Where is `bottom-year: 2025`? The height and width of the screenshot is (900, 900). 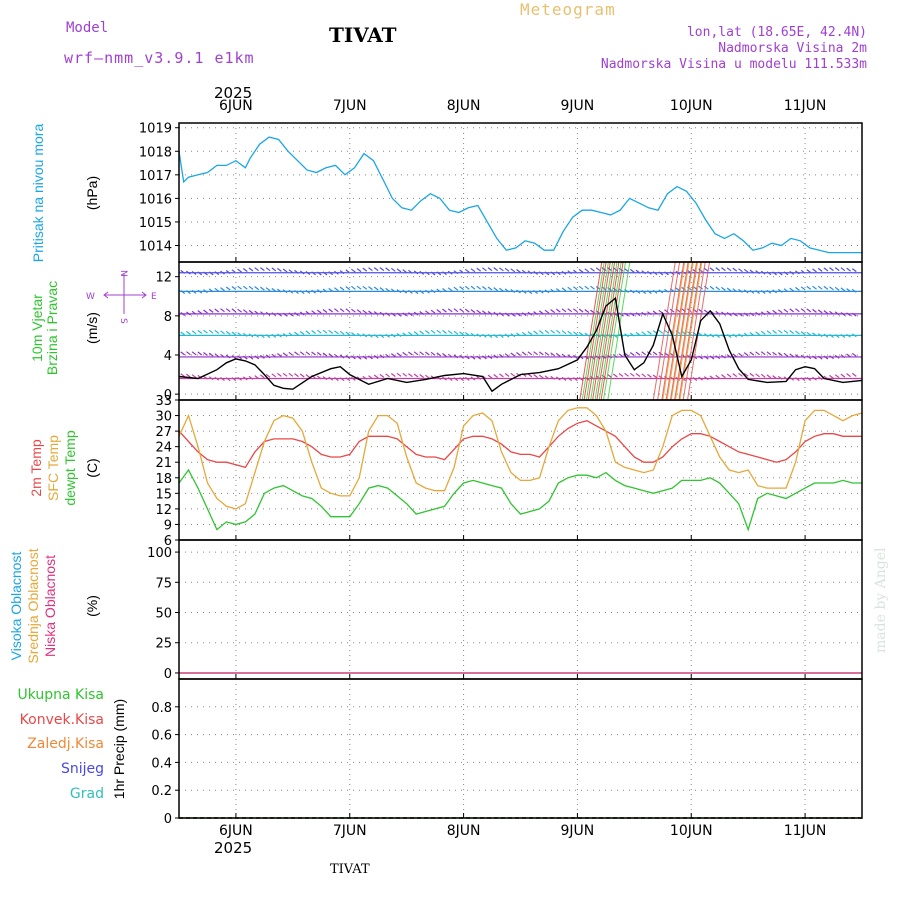 bottom-year: 2025 is located at coordinates (233, 848).